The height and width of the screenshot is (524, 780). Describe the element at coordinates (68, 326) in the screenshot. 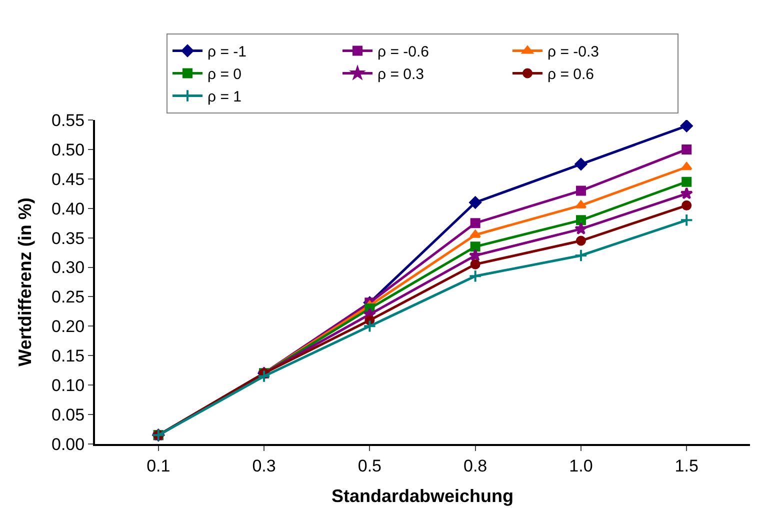

I see `y-tick-label: 0.20` at that location.